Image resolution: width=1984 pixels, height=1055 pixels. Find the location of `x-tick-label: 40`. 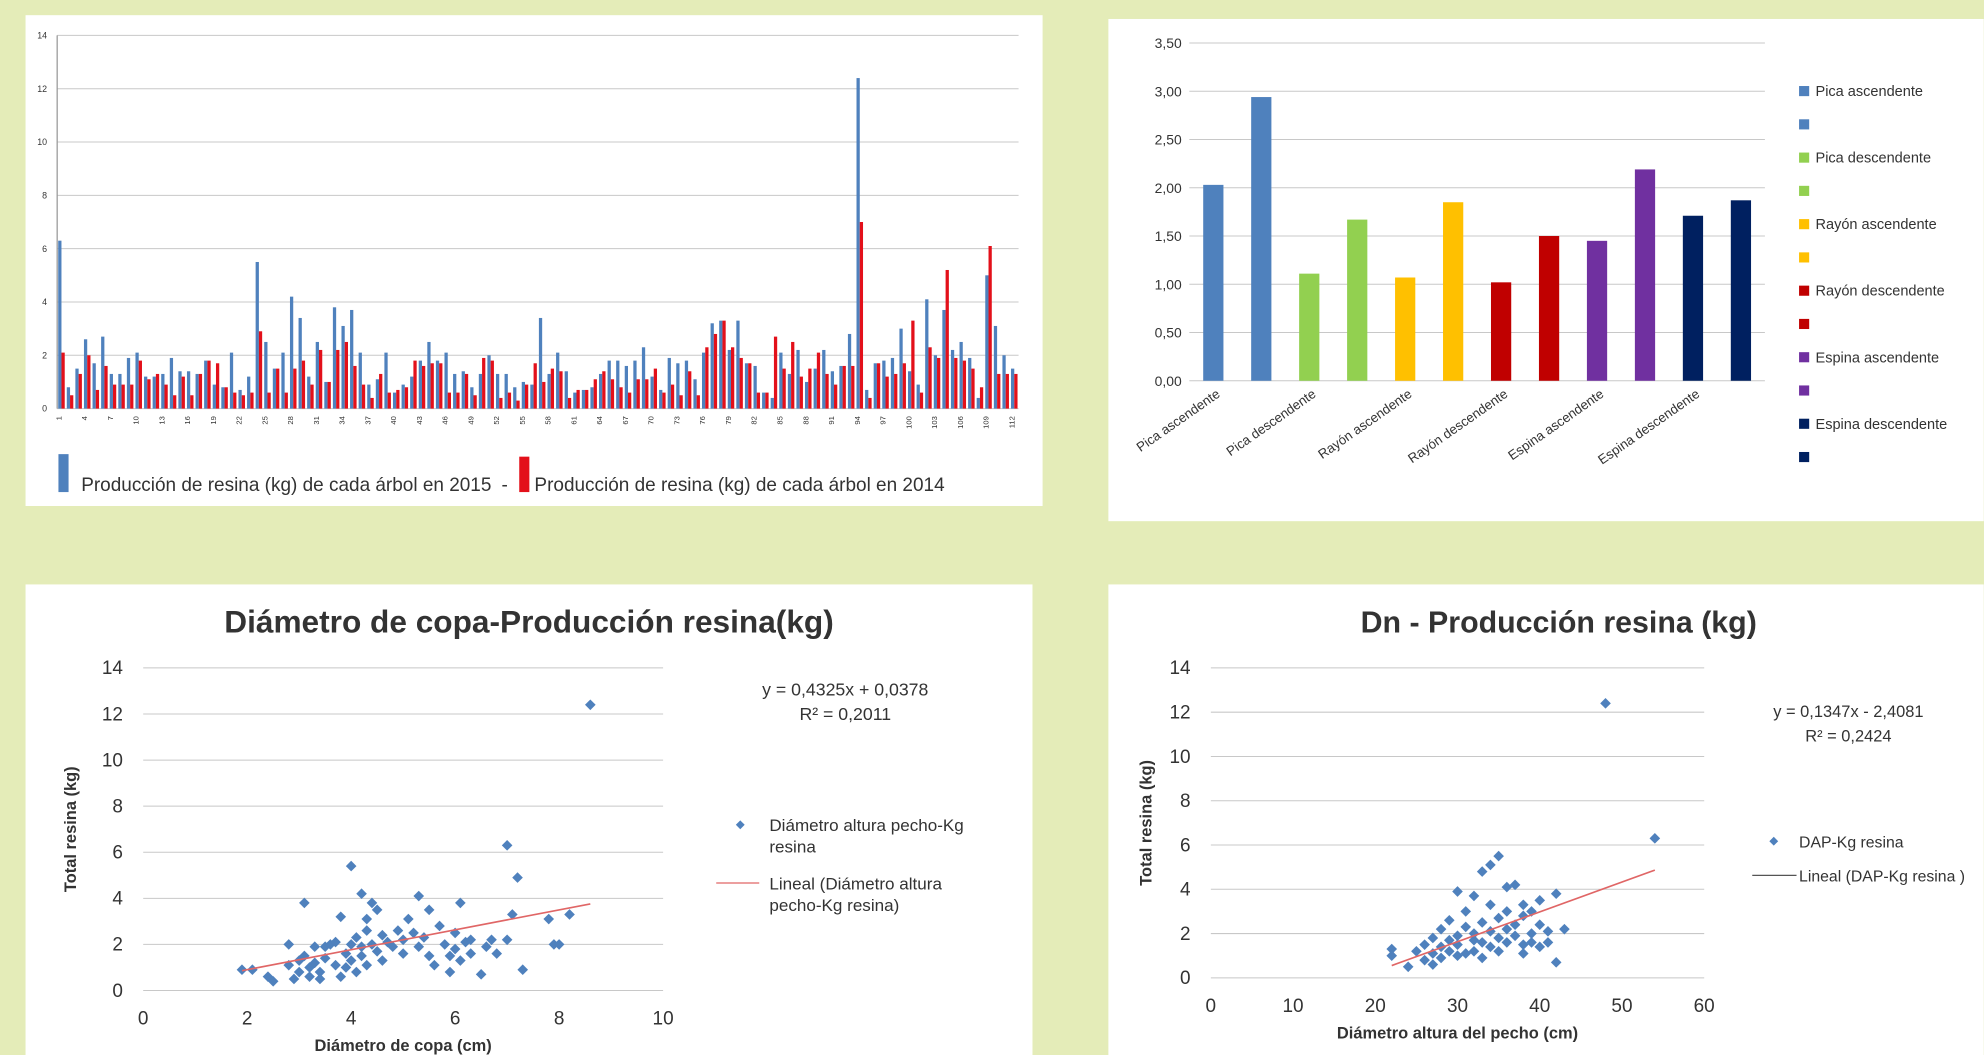

x-tick-label: 40 is located at coordinates (1539, 1006).